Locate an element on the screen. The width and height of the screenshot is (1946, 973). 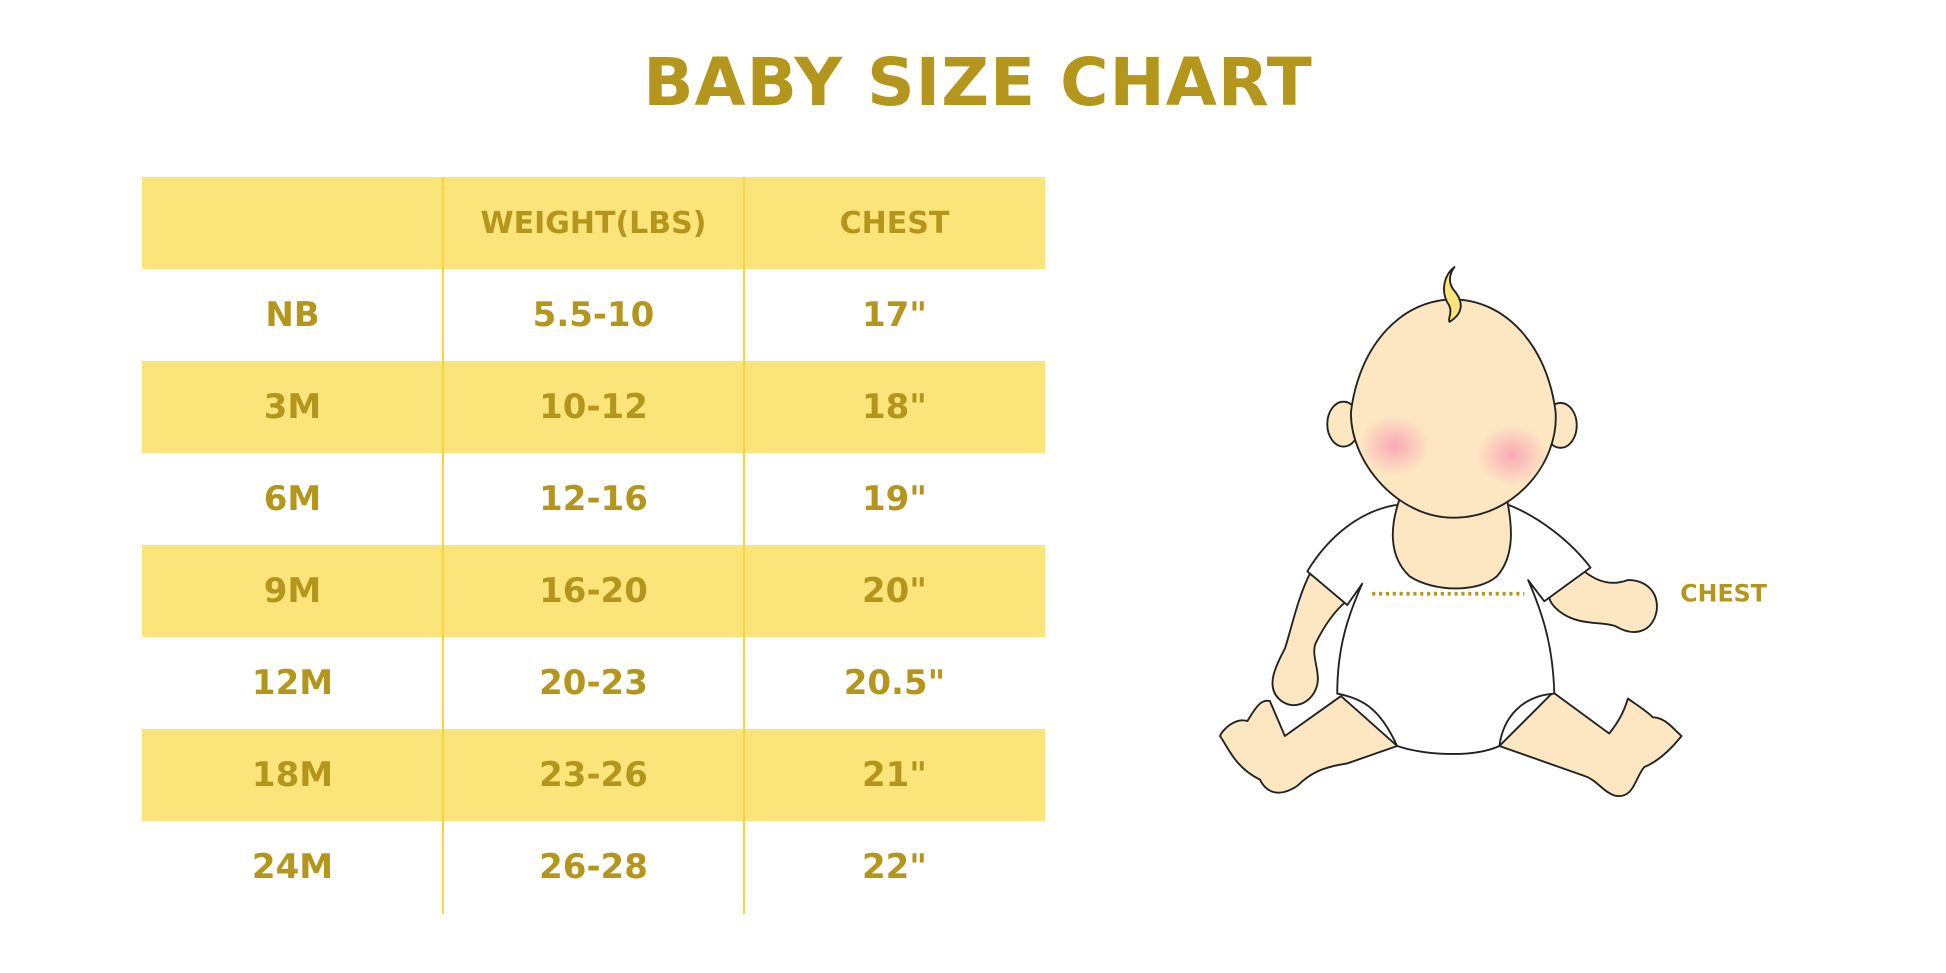
chest-cell: 20.5" is located at coordinates (894, 683).